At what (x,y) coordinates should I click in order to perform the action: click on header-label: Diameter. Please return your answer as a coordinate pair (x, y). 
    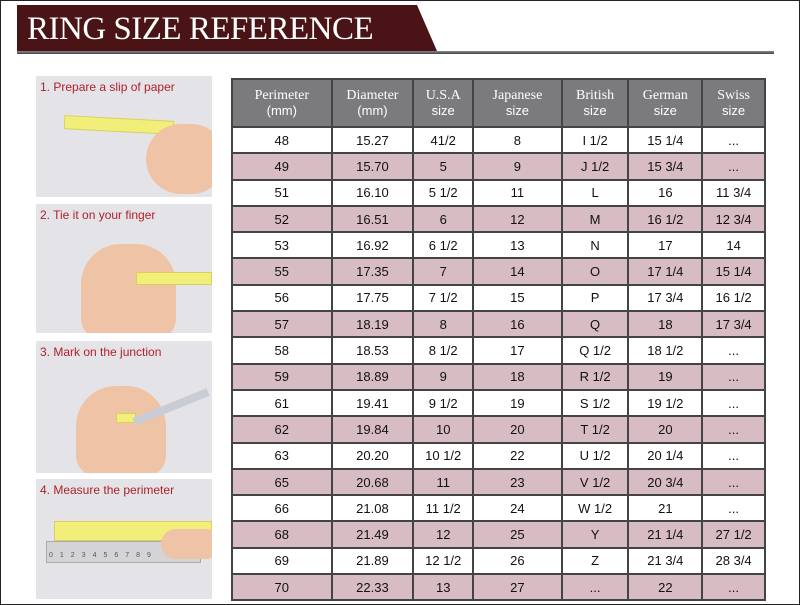
    Looking at the image, I should click on (372, 95).